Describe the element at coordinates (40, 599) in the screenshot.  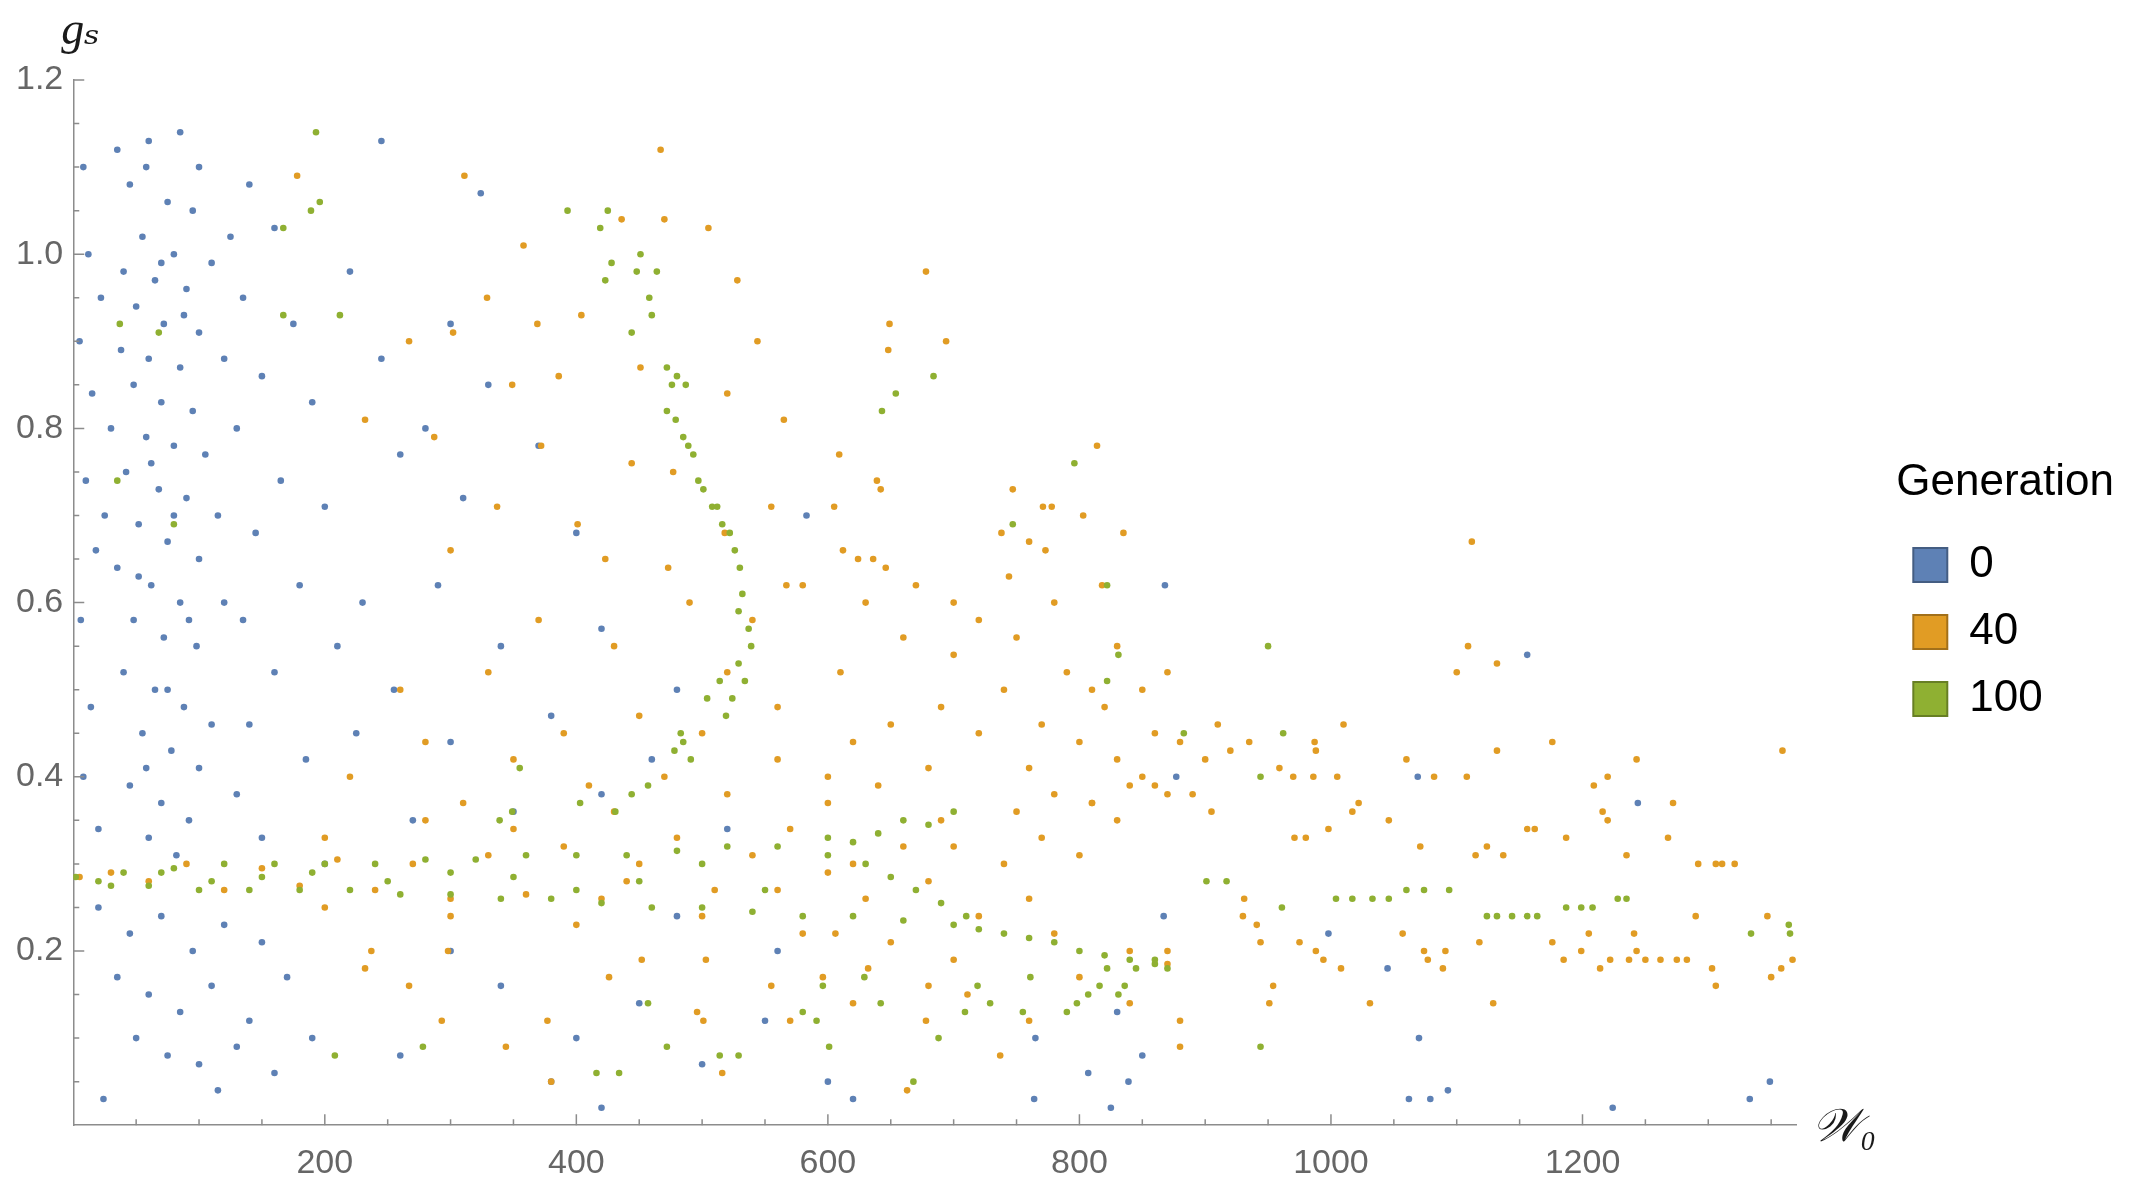
I see `y-tick-label: 0.6` at that location.